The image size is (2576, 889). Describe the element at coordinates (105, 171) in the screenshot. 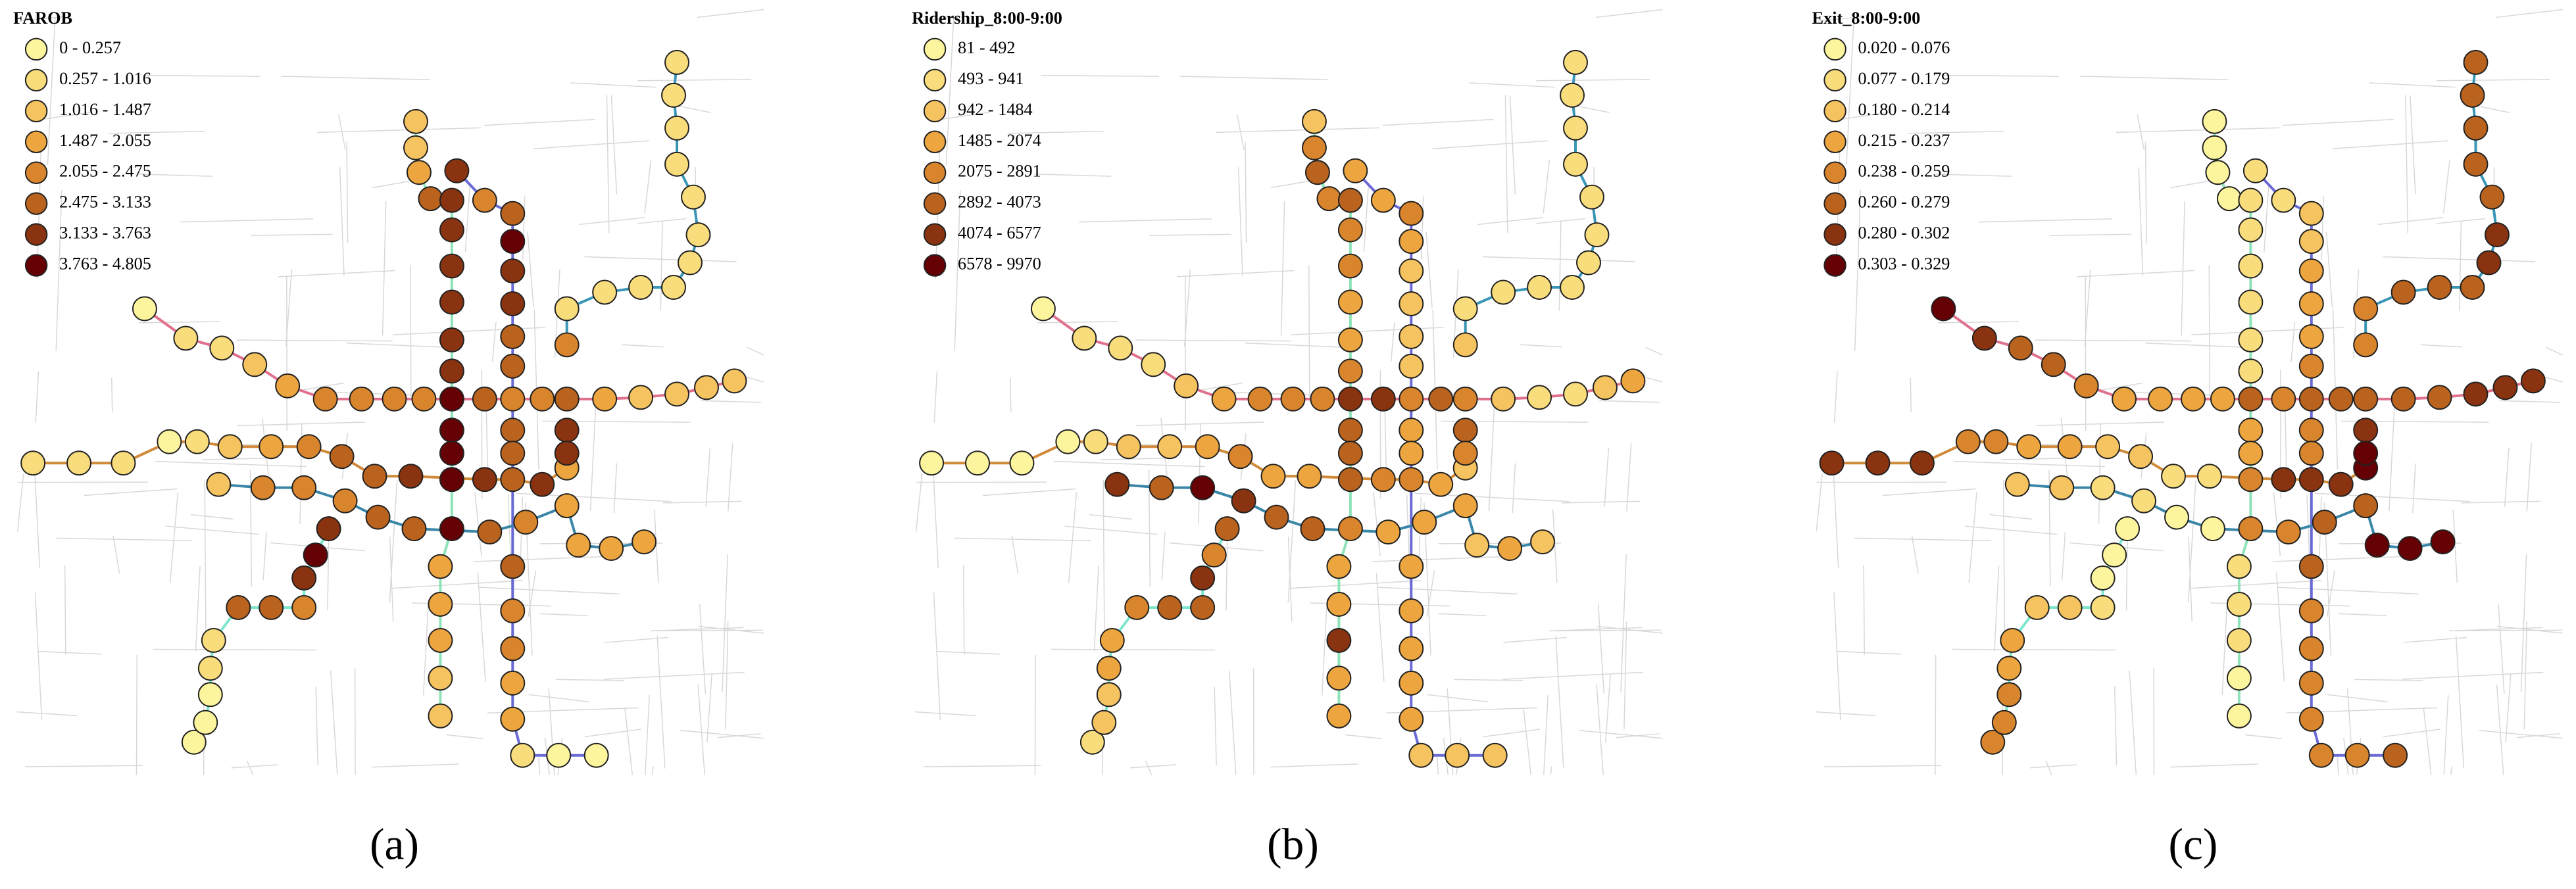

I see `legend-label: 2.055 - 2.475` at that location.